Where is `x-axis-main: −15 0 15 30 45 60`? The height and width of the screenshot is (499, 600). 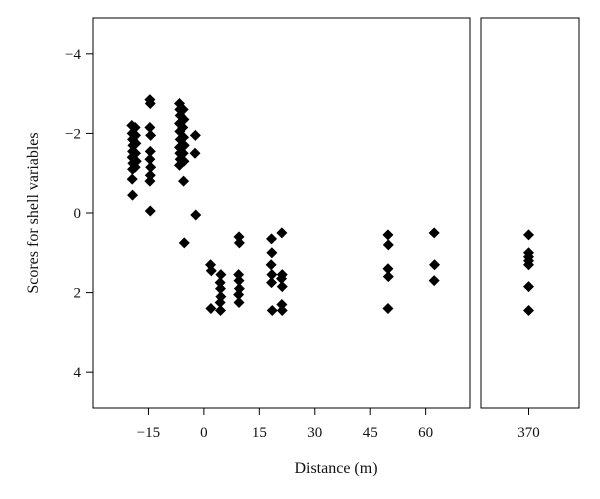 x-axis-main: −15 0 15 30 45 60 is located at coordinates (285, 424).